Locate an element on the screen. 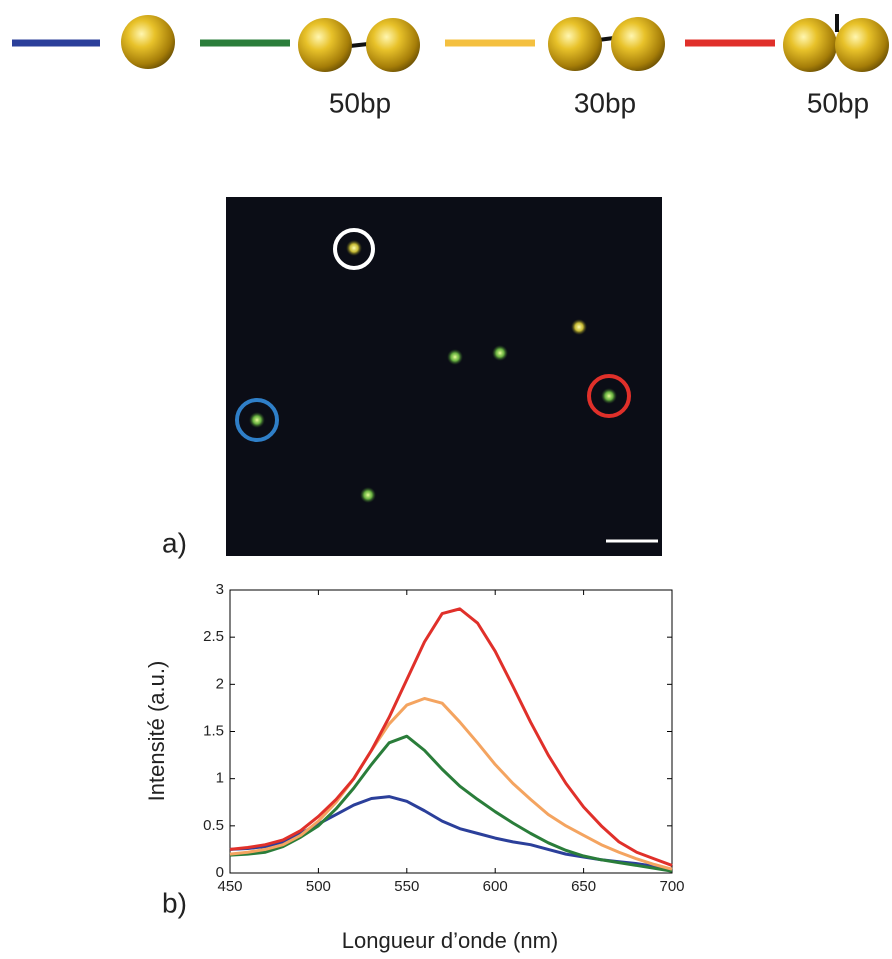 Image resolution: width=892 pixels, height=959 pixels. y-tick-label: 0 is located at coordinates (220, 872).